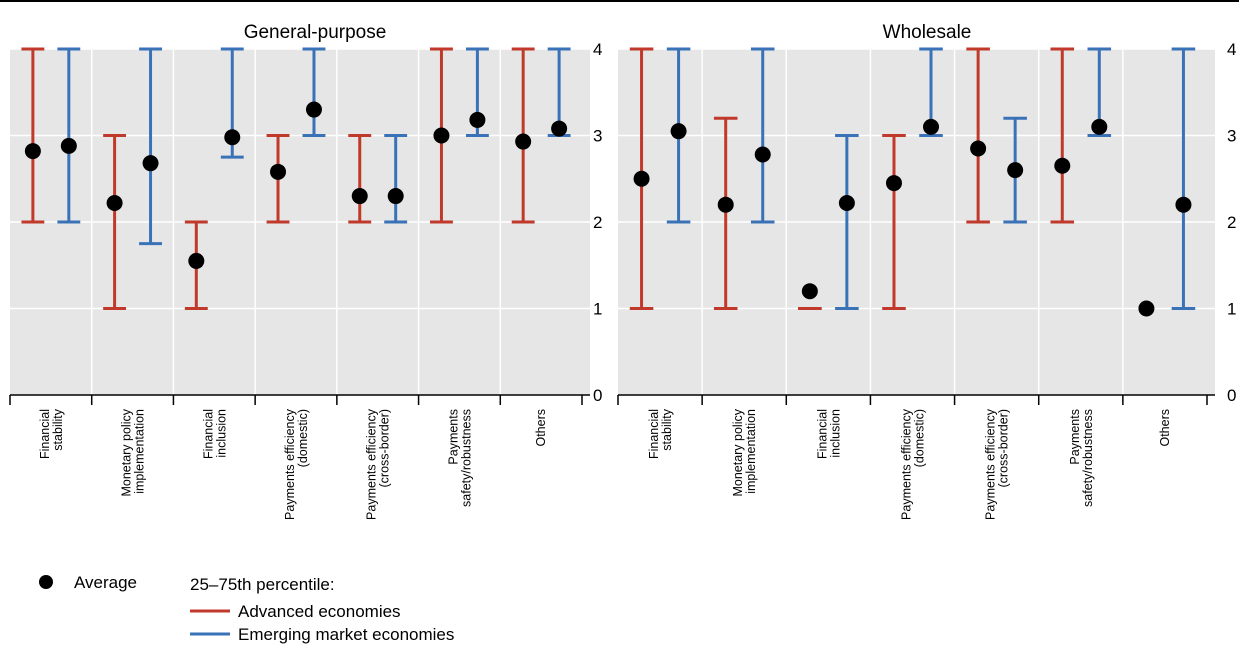  I want to click on legend-average-label: Average, so click(105, 582).